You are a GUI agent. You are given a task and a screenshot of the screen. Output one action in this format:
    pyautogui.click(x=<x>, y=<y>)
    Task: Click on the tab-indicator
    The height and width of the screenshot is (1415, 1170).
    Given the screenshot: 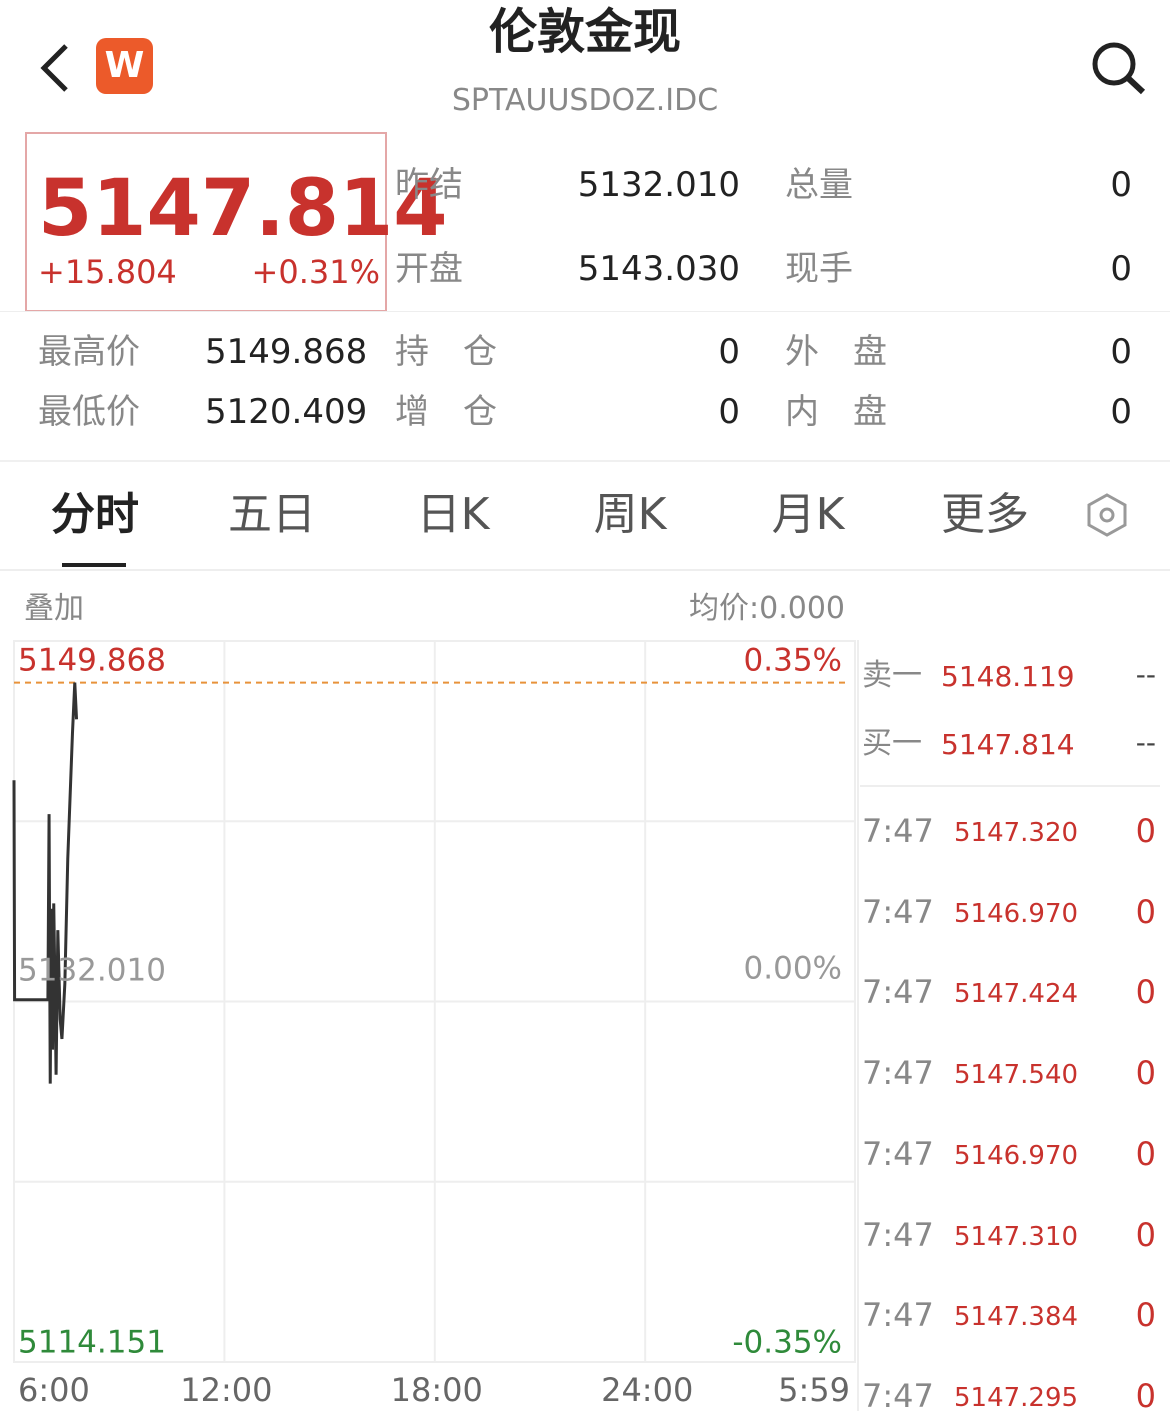 What is the action you would take?
    pyautogui.click(x=94, y=565)
    